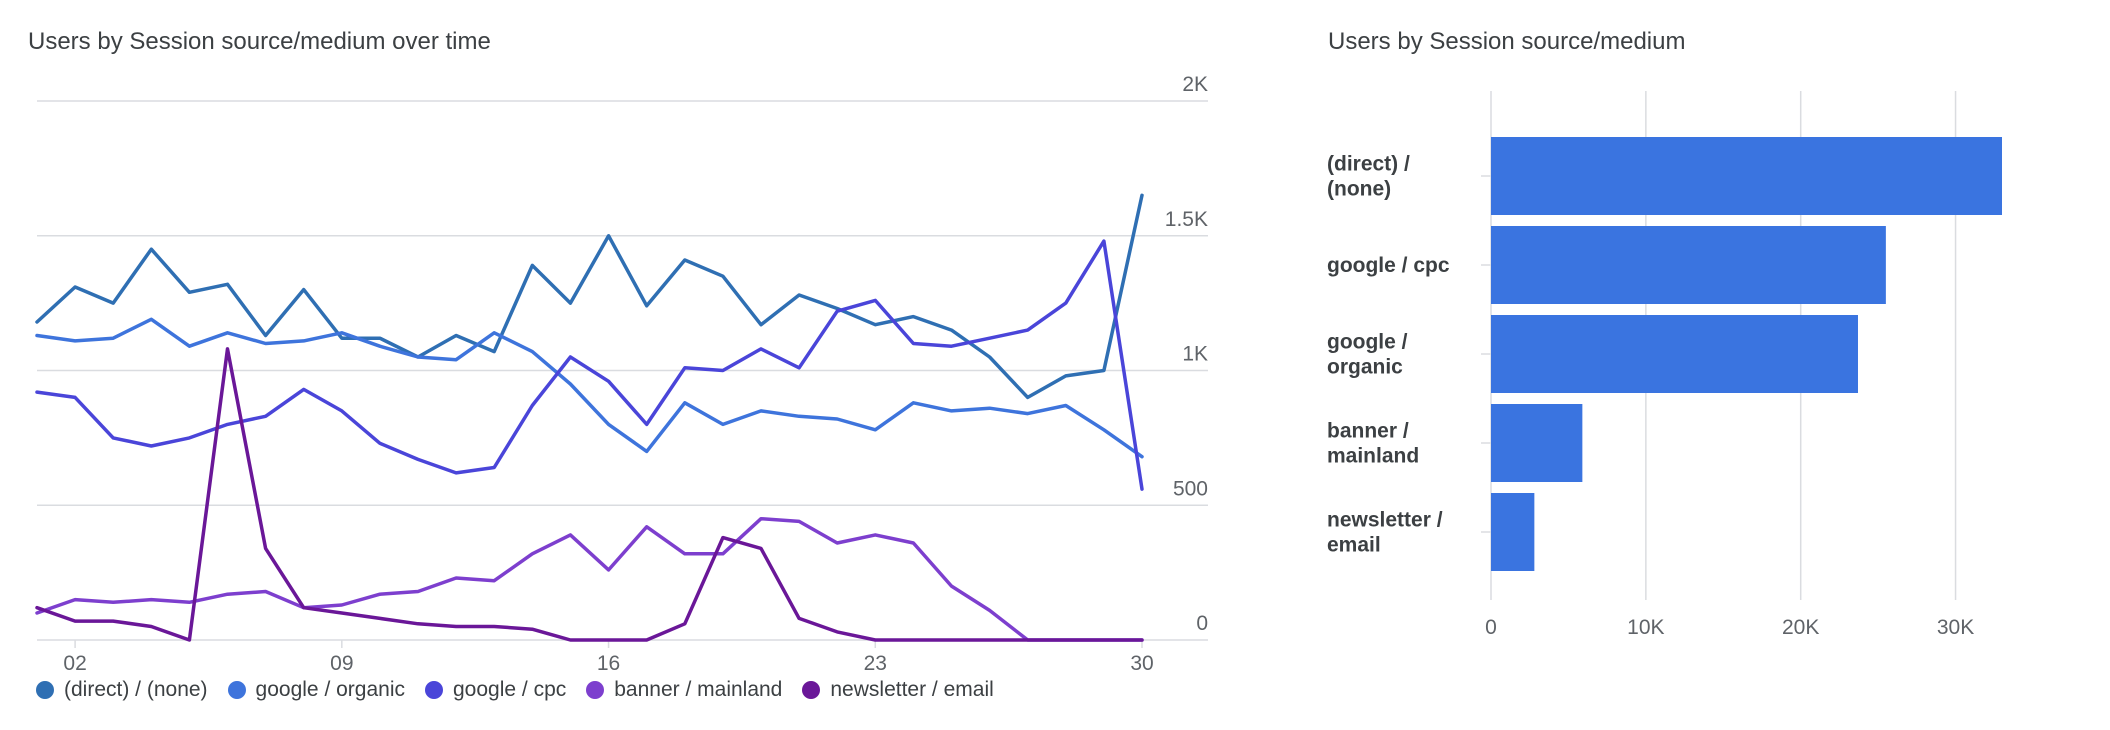 The image size is (2110, 730). What do you see at coordinates (236, 690) in the screenshot?
I see `legend-dot-google-organic` at bounding box center [236, 690].